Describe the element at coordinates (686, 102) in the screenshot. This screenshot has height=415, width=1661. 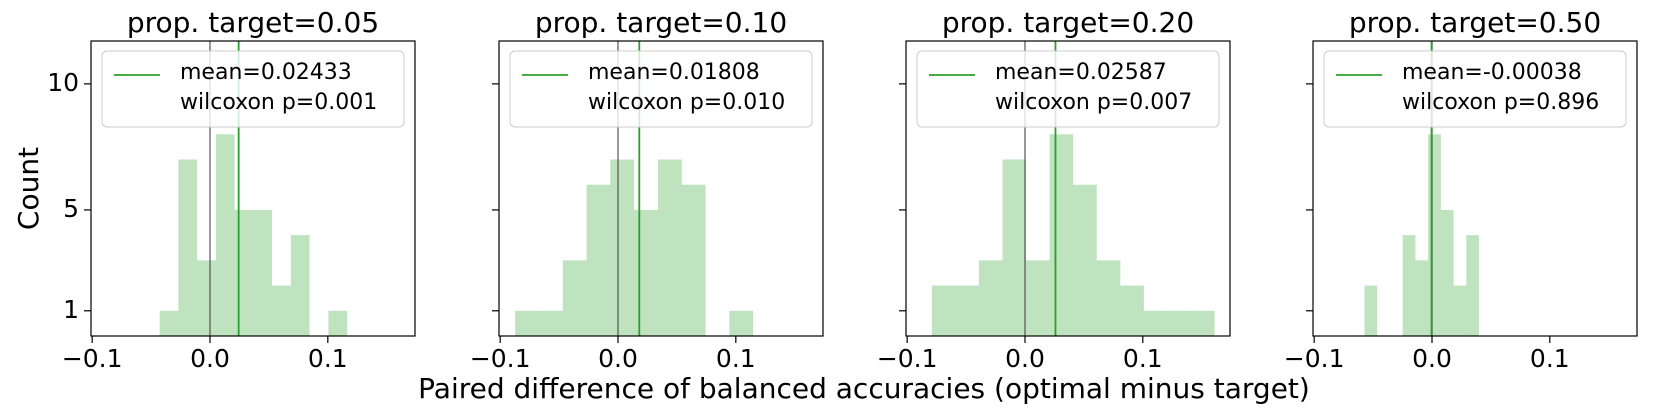
I see `legend-label: wilcoxon p=0.010` at that location.